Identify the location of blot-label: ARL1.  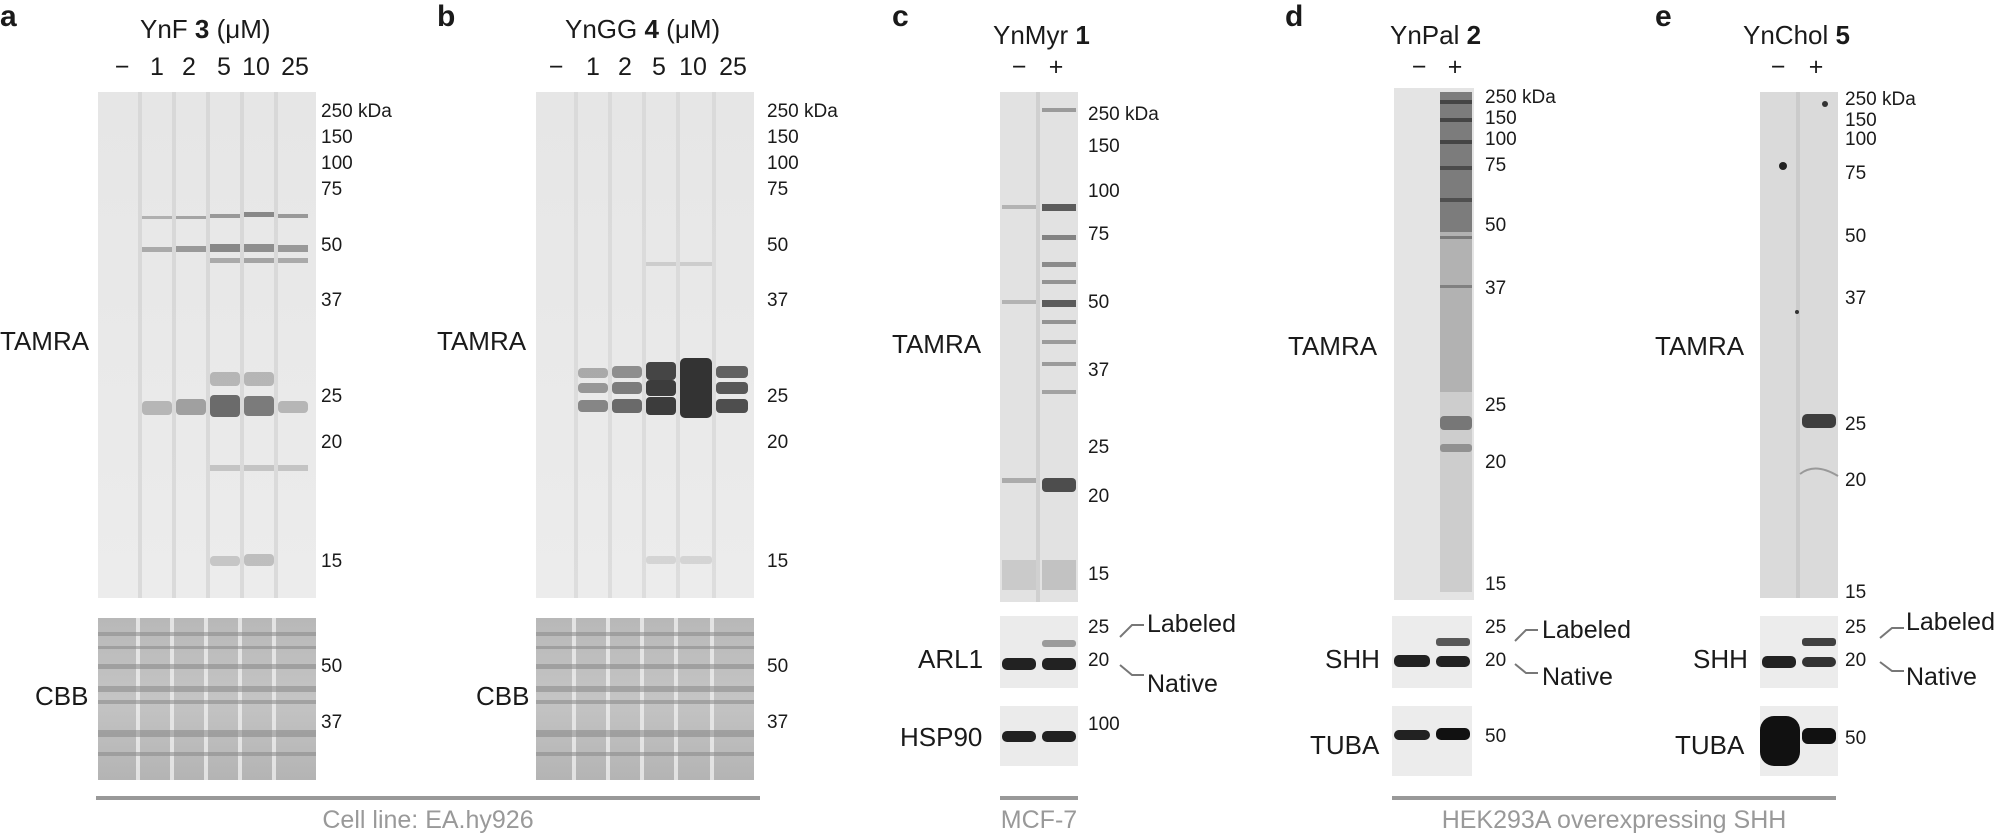
(950, 659).